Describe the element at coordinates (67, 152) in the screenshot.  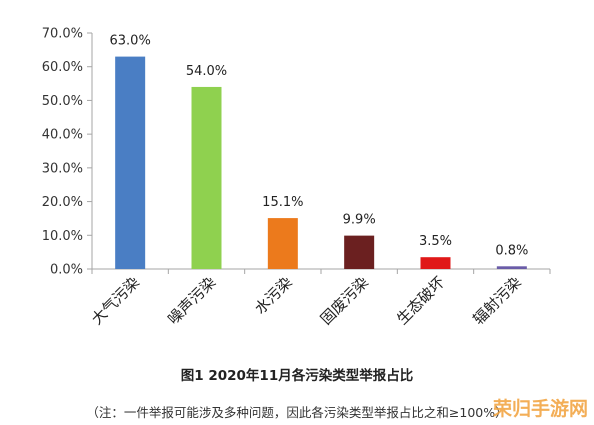
I see `y-axis: 0.0% 10.0% 20.0% 30.0% 40.0% 50.0% 60.0% 70.0%` at that location.